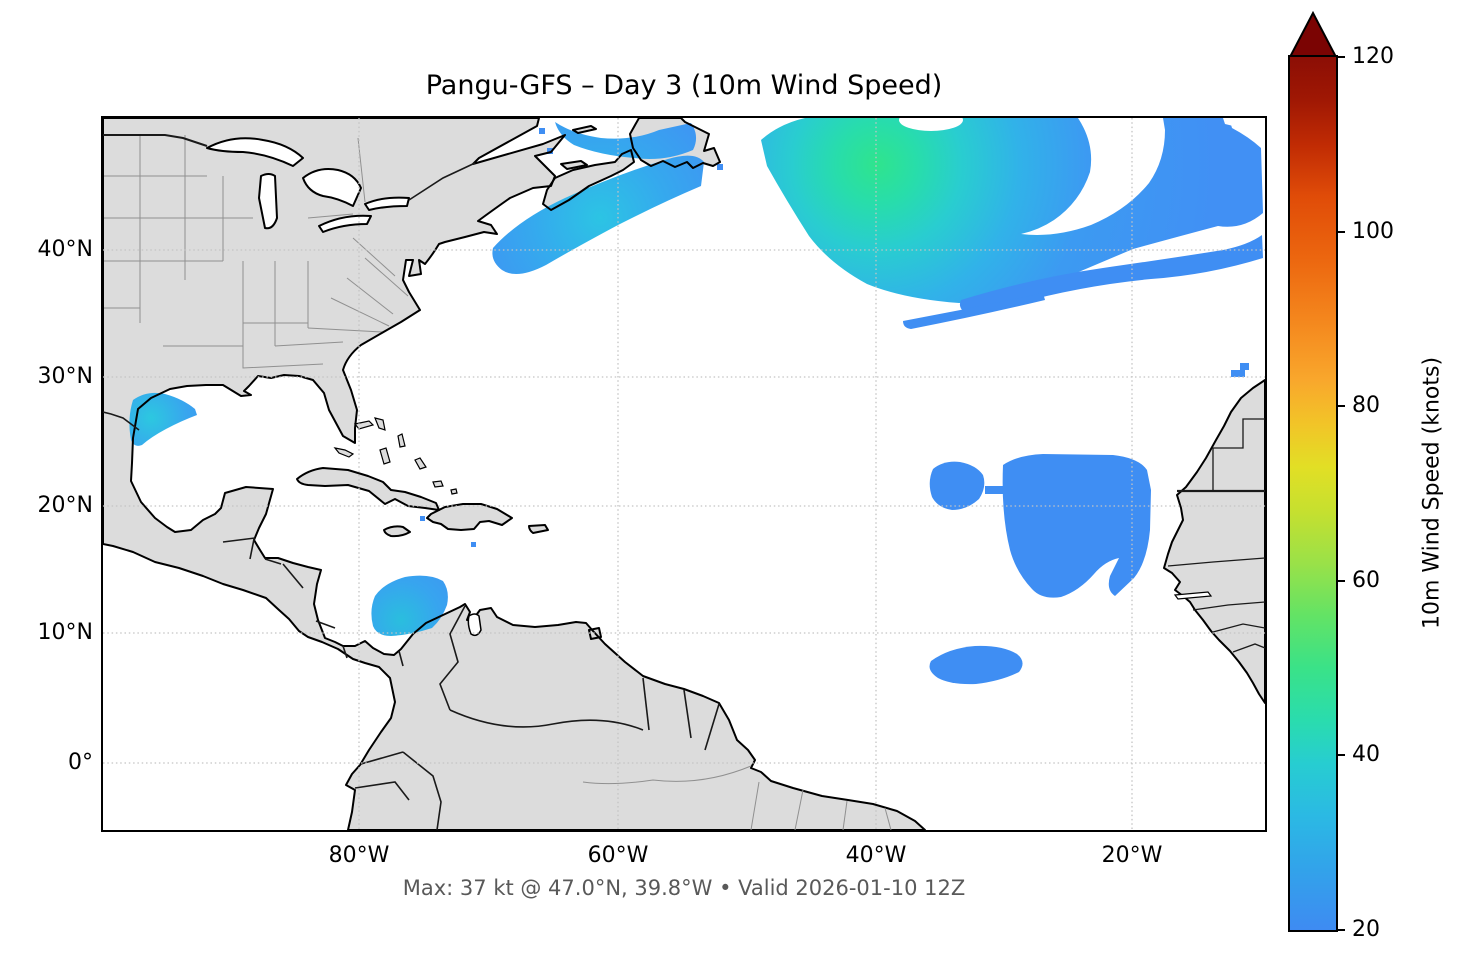  What do you see at coordinates (1193, 595) in the screenshot?
I see `gambia-river` at bounding box center [1193, 595].